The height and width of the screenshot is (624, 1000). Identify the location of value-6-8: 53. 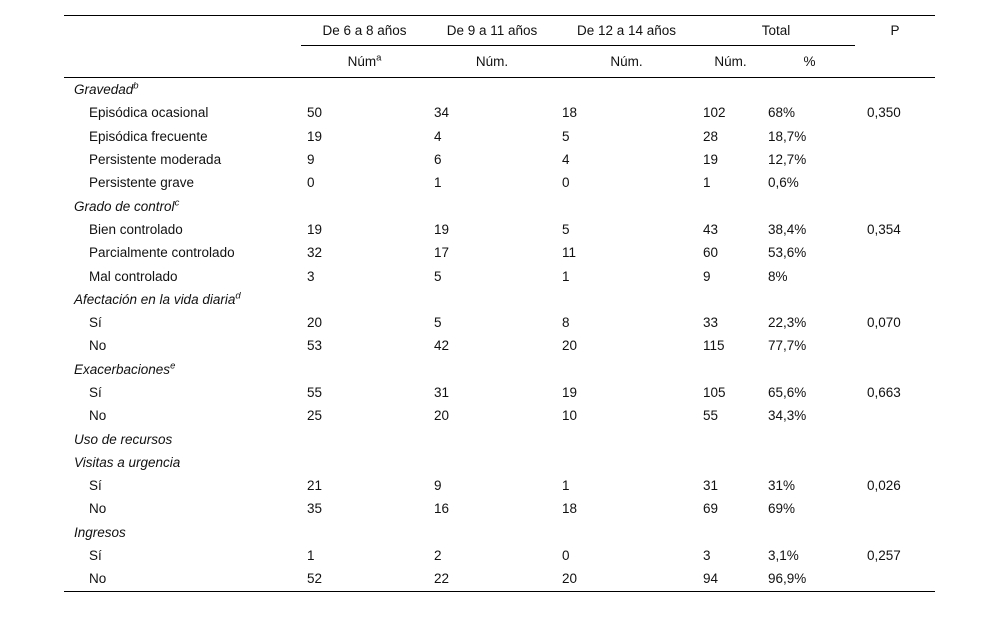
(315, 346).